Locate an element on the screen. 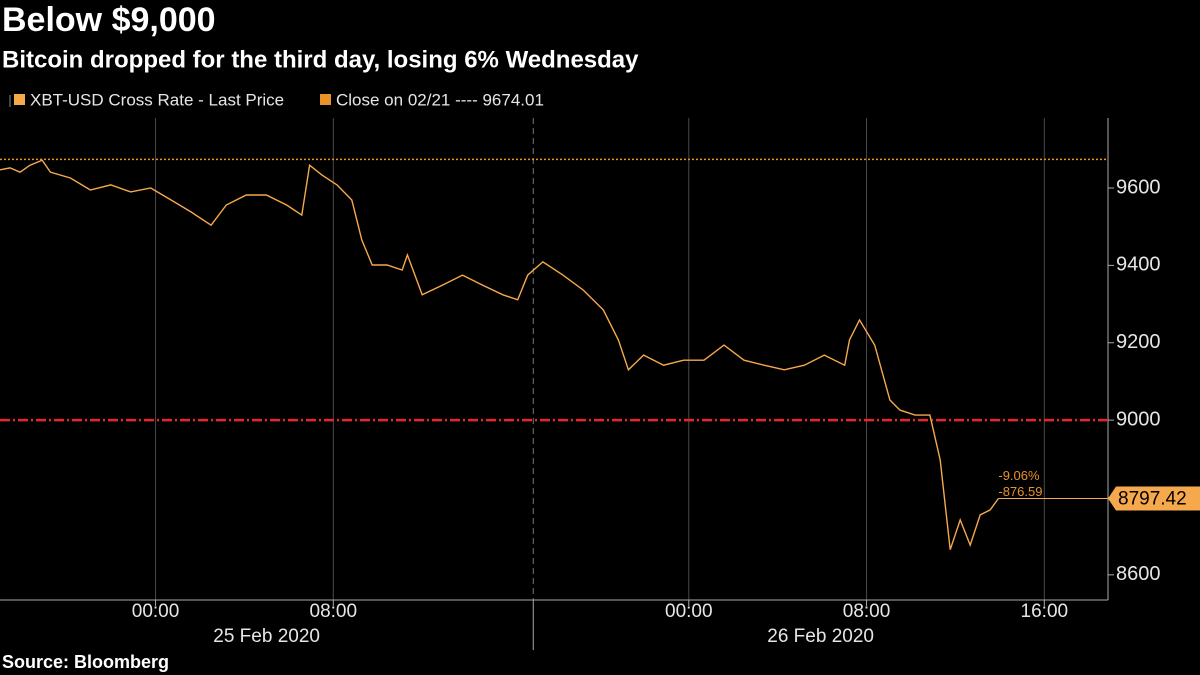 The width and height of the screenshot is (1200, 675). y-tick-label: 9000 is located at coordinates (1138, 419).